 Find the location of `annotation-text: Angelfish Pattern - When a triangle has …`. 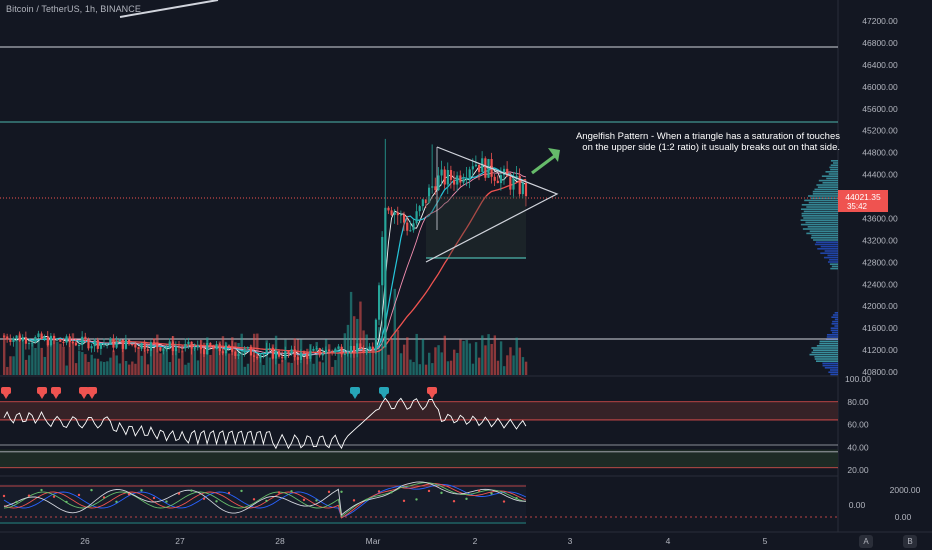

annotation-text: Angelfish Pattern - When a triangle has … is located at coordinates (690, 142).